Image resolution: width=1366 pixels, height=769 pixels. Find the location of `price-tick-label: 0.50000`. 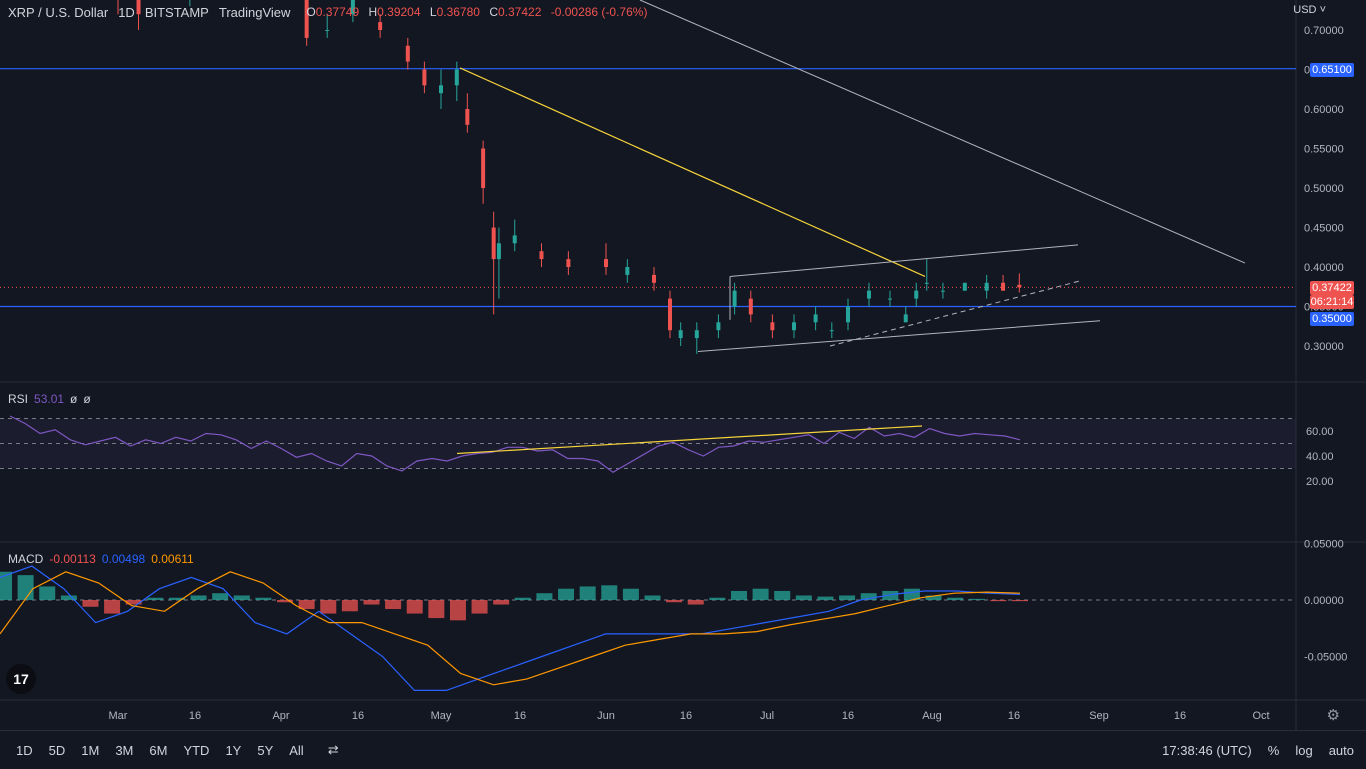

price-tick-label: 0.50000 is located at coordinates (1324, 189).